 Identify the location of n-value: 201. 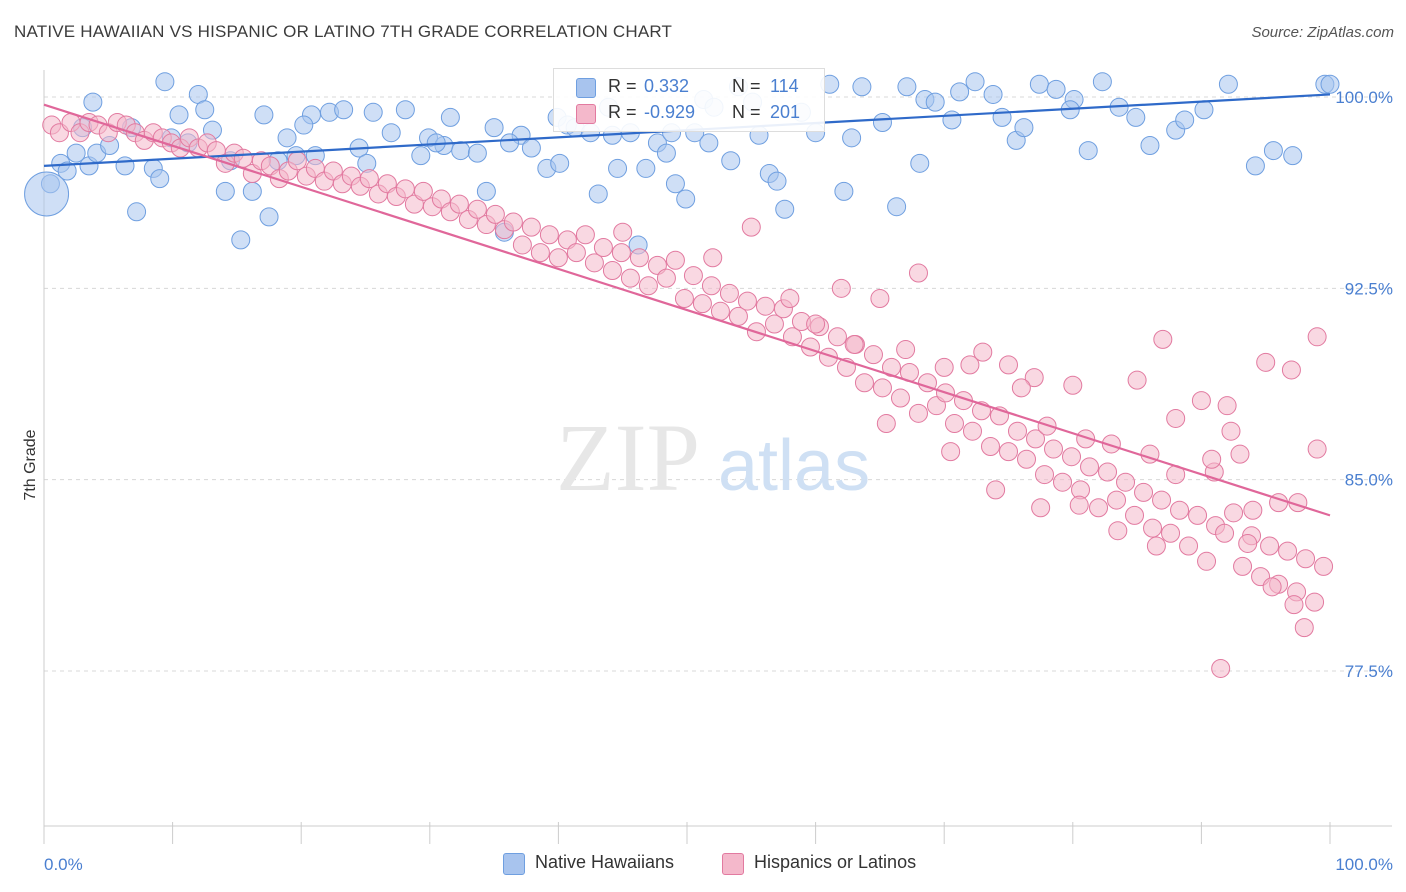
(785, 112).